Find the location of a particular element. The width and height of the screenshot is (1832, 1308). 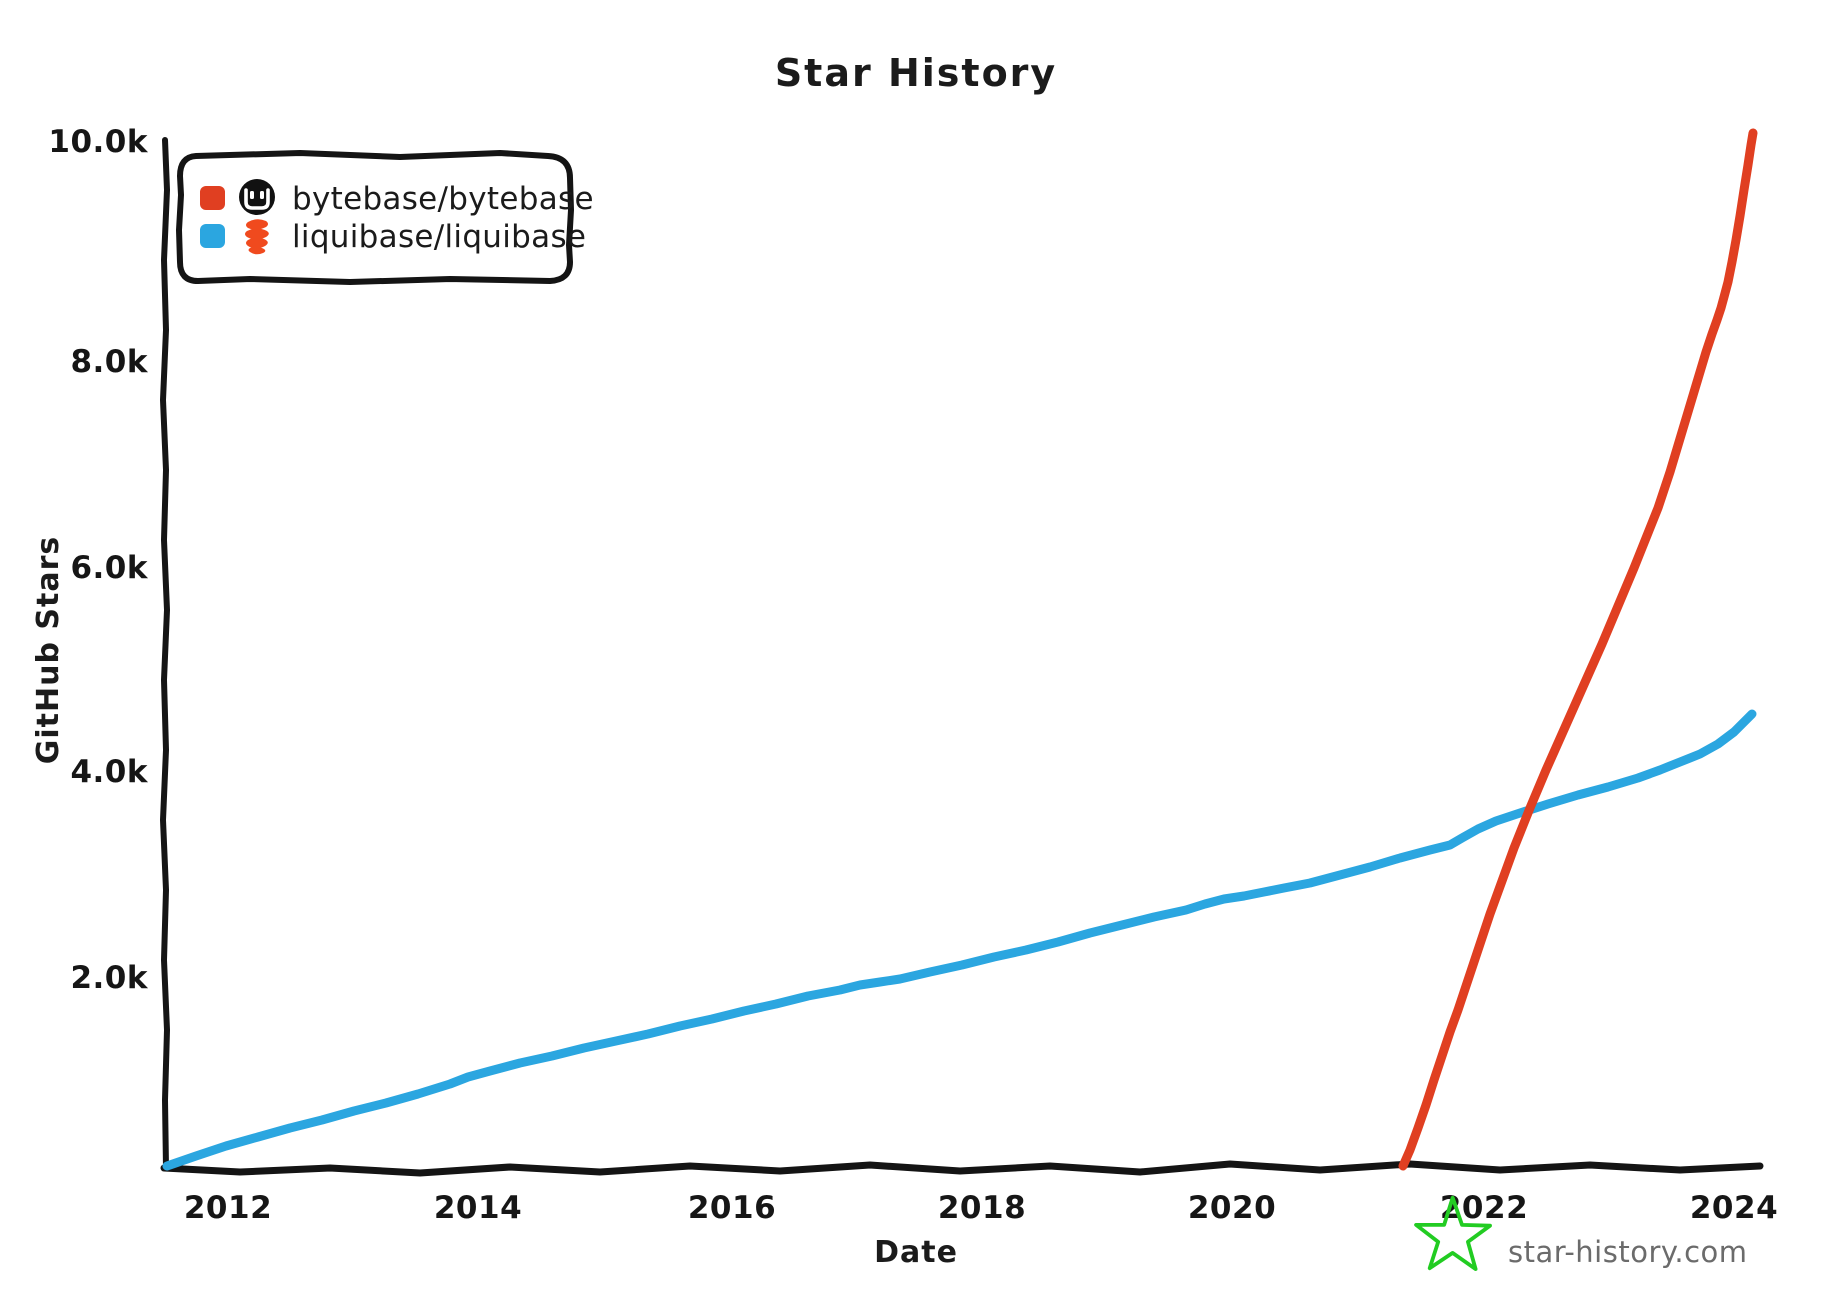

y-axis-line is located at coordinates (165, 654).